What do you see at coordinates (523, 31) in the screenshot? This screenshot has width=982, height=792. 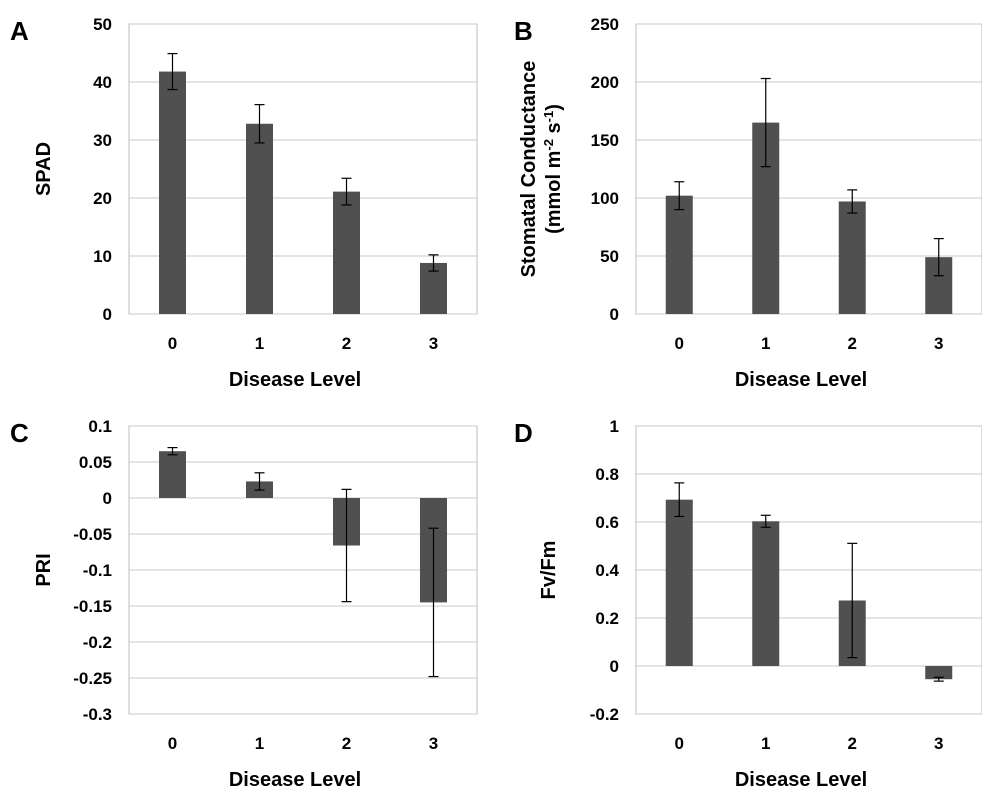 I see `panel-letter: B` at bounding box center [523, 31].